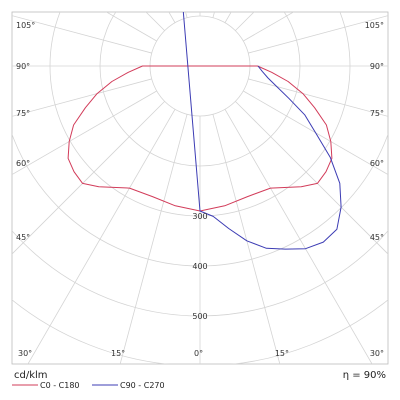  I want to click on legend: C0 - C180 C90 - C270, so click(88, 385).